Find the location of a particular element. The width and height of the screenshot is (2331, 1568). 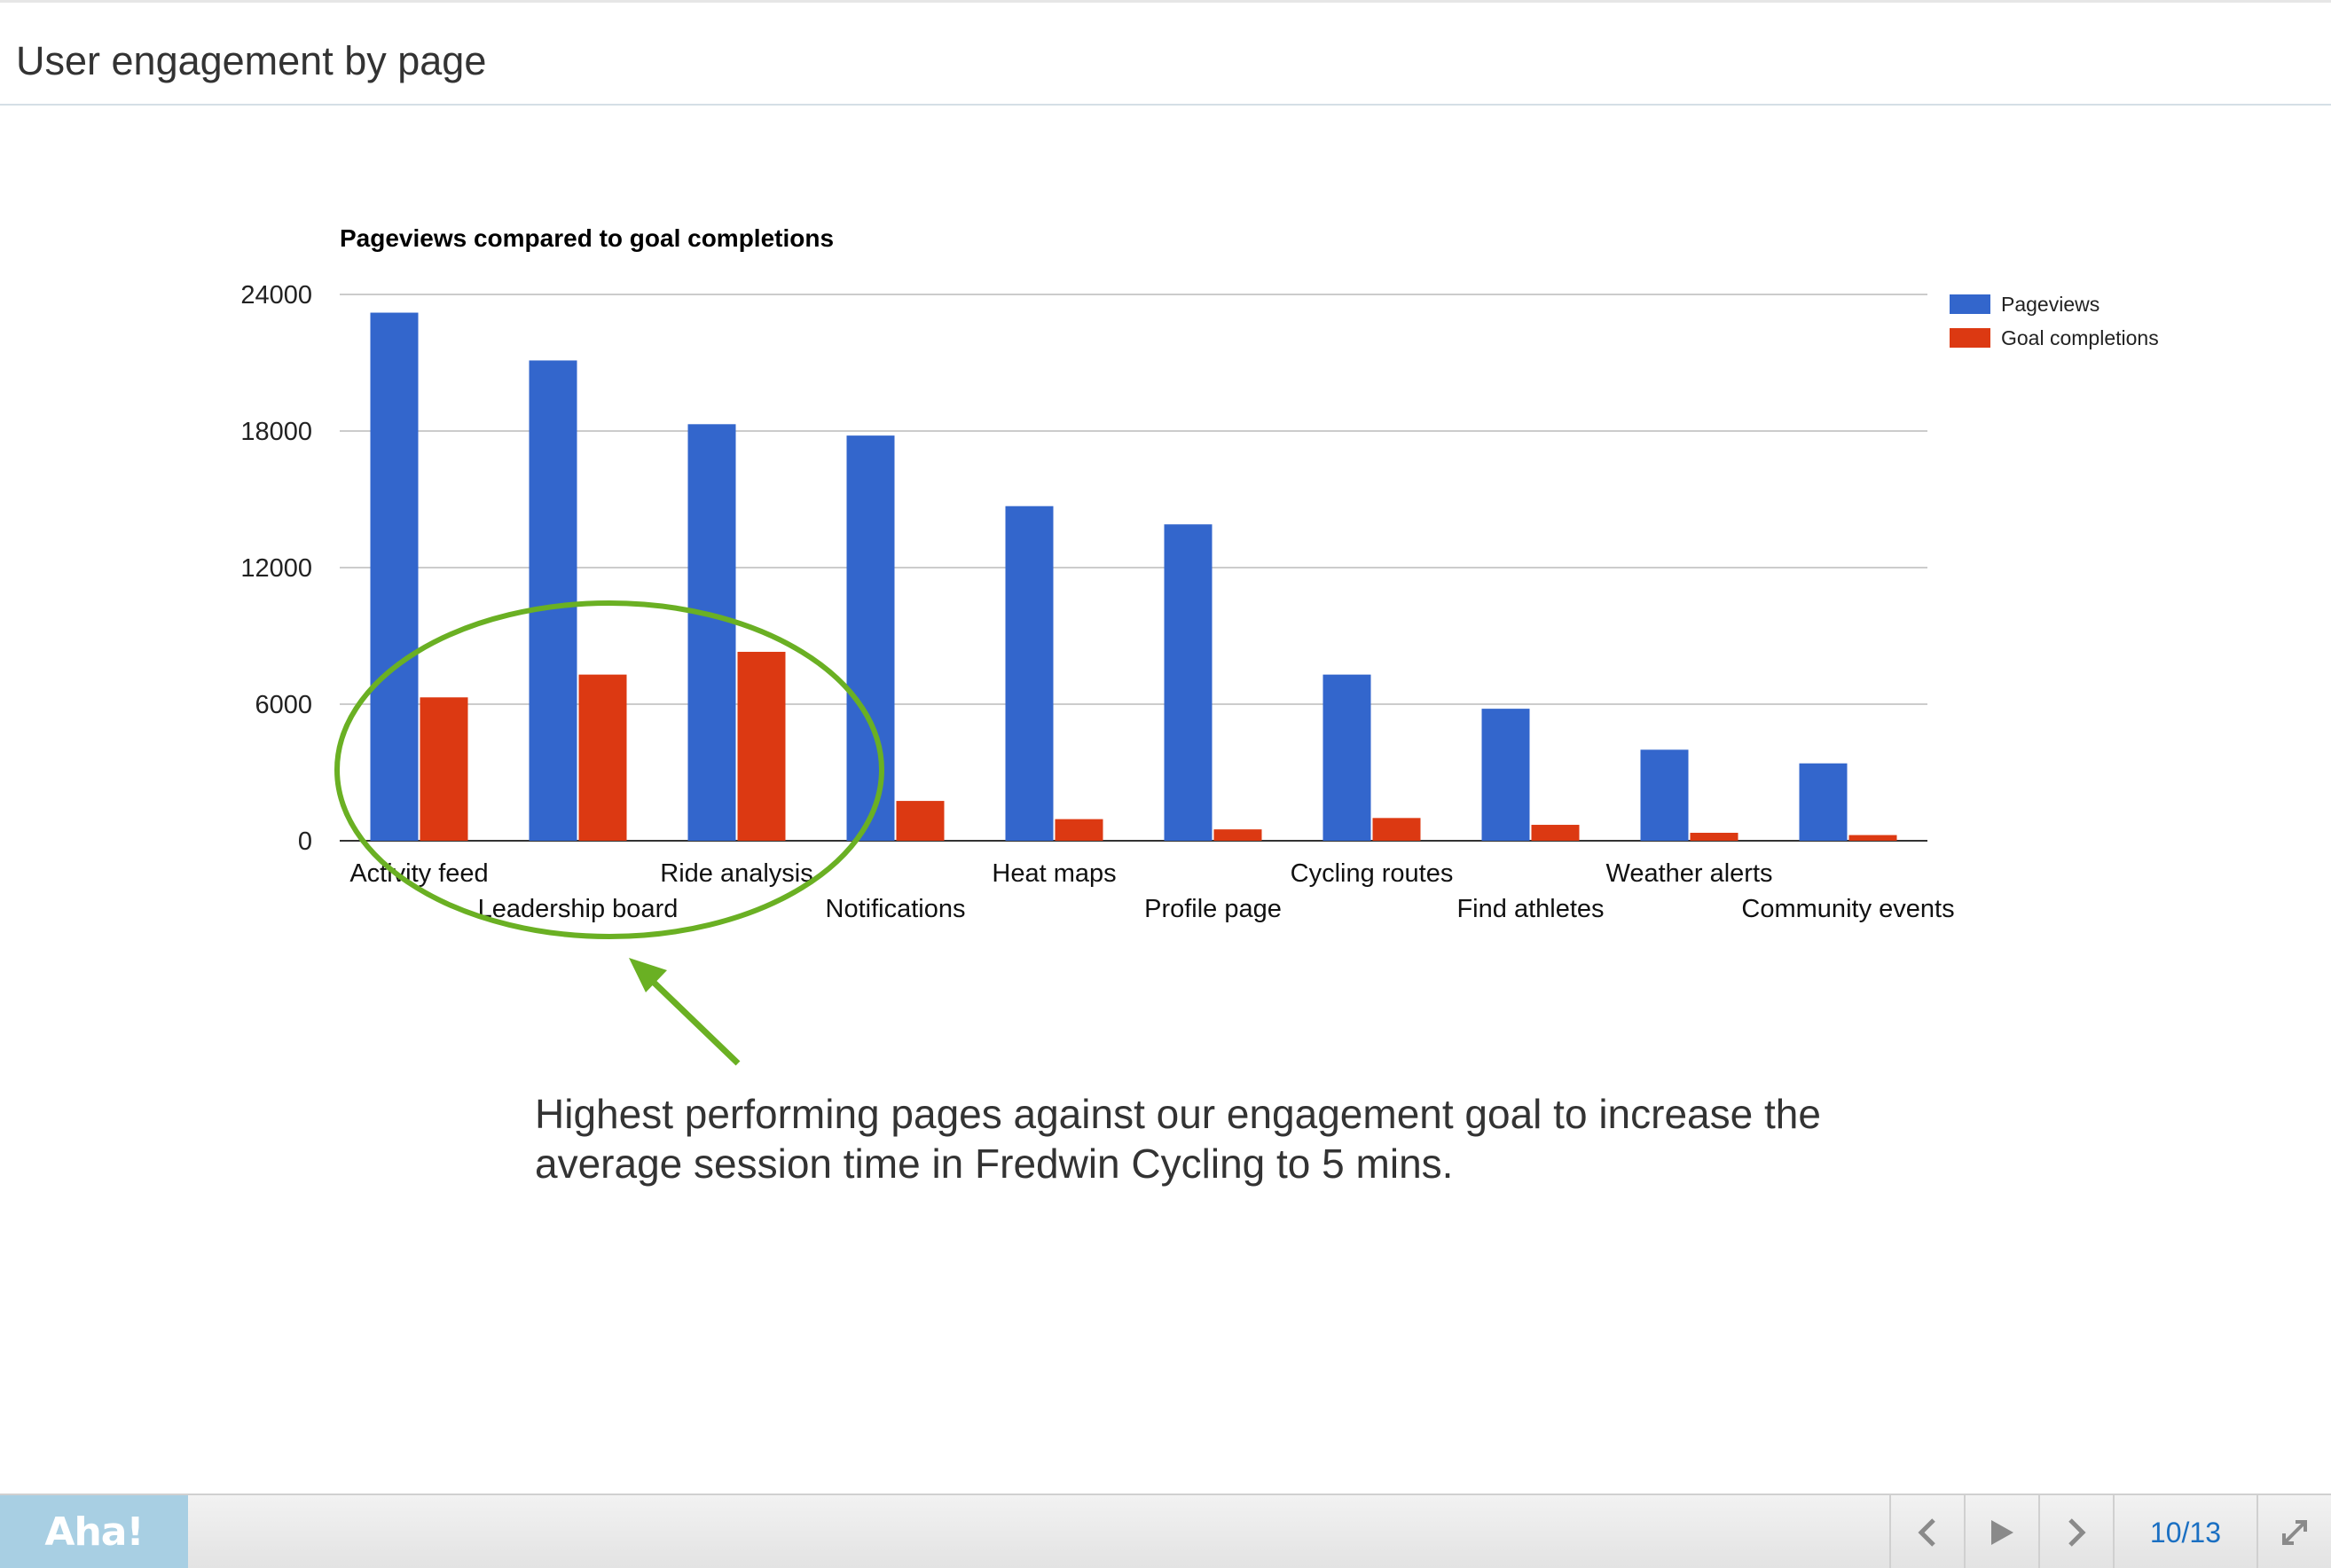

y-tick-label: 18000 is located at coordinates (276, 432).